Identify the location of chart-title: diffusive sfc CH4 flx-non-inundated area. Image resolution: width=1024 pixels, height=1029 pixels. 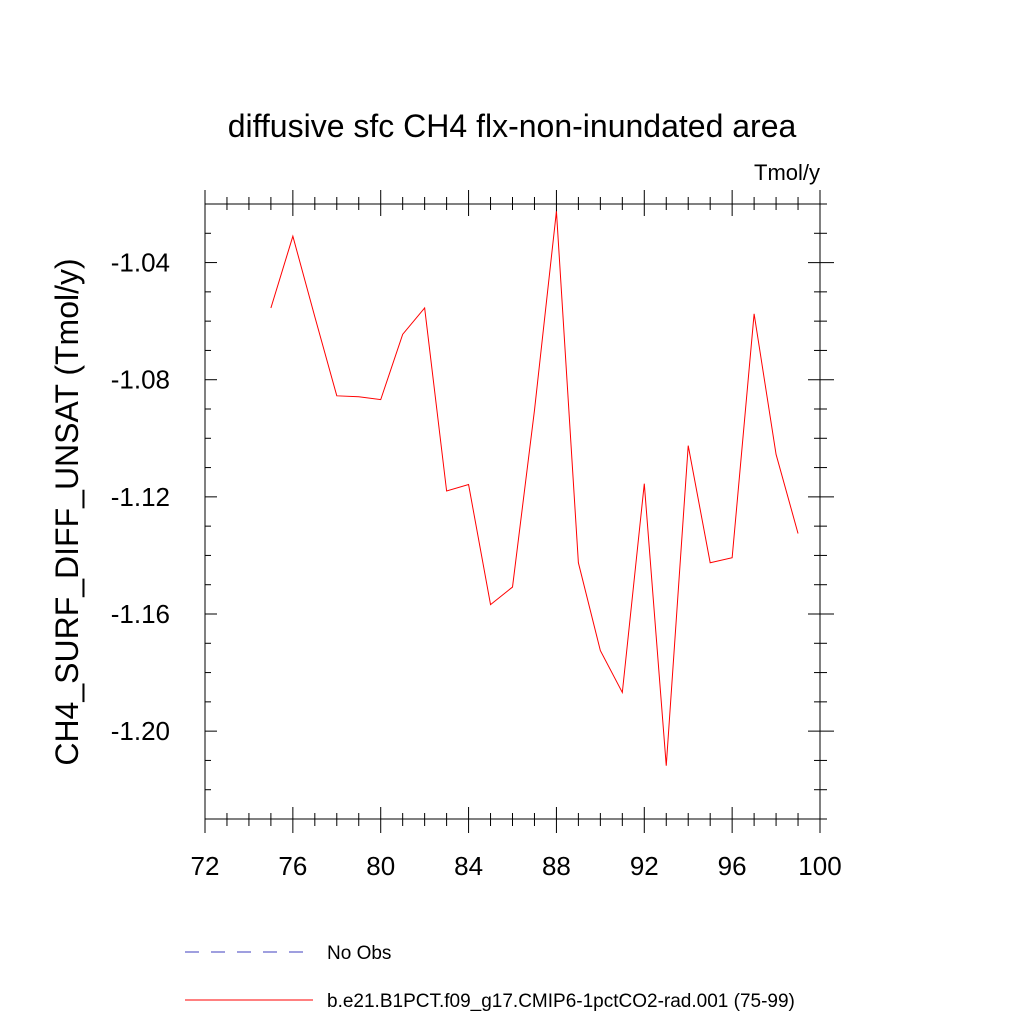
(512, 126).